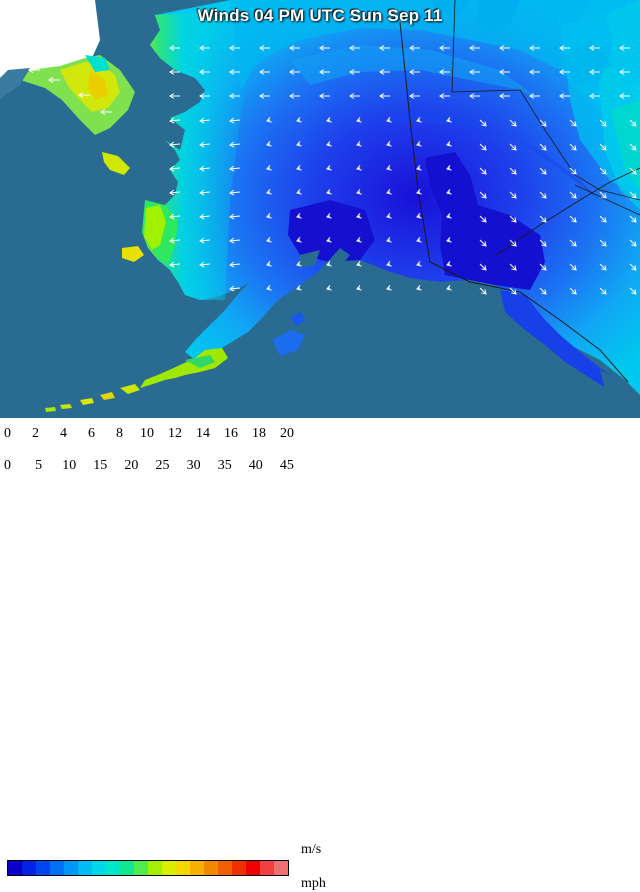 The height and width of the screenshot is (892, 640). What do you see at coordinates (585, 62) in the screenshot?
I see `arctic-island` at bounding box center [585, 62].